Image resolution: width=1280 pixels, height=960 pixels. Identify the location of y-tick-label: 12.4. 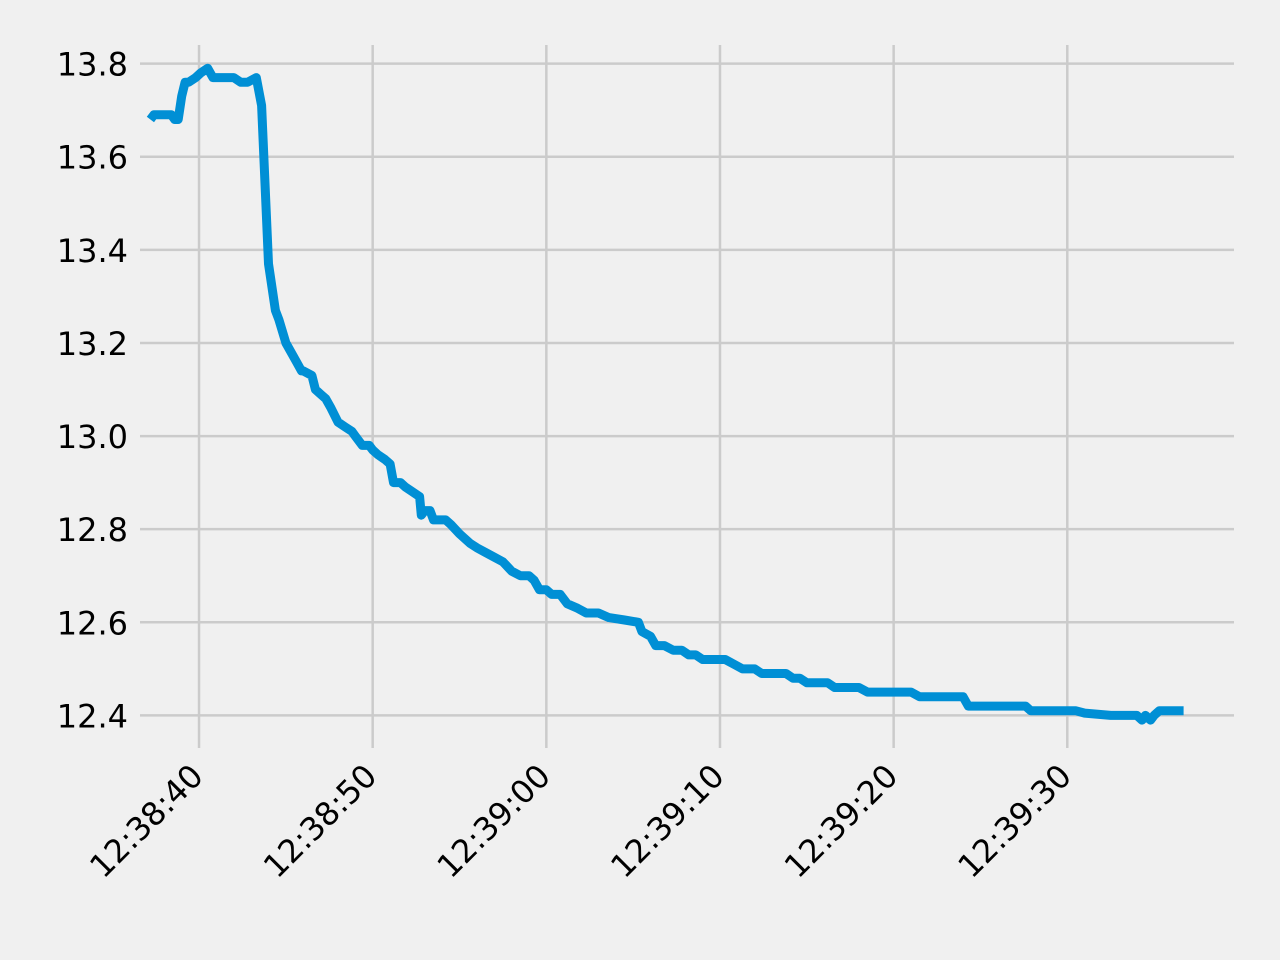
(92, 716).